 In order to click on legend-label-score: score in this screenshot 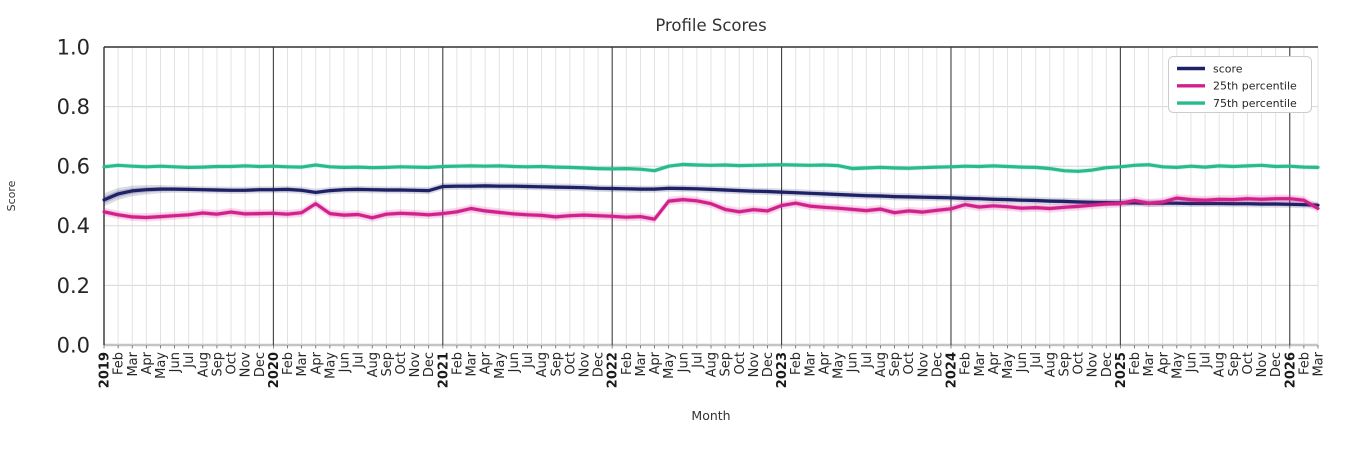, I will do `click(1228, 68)`.